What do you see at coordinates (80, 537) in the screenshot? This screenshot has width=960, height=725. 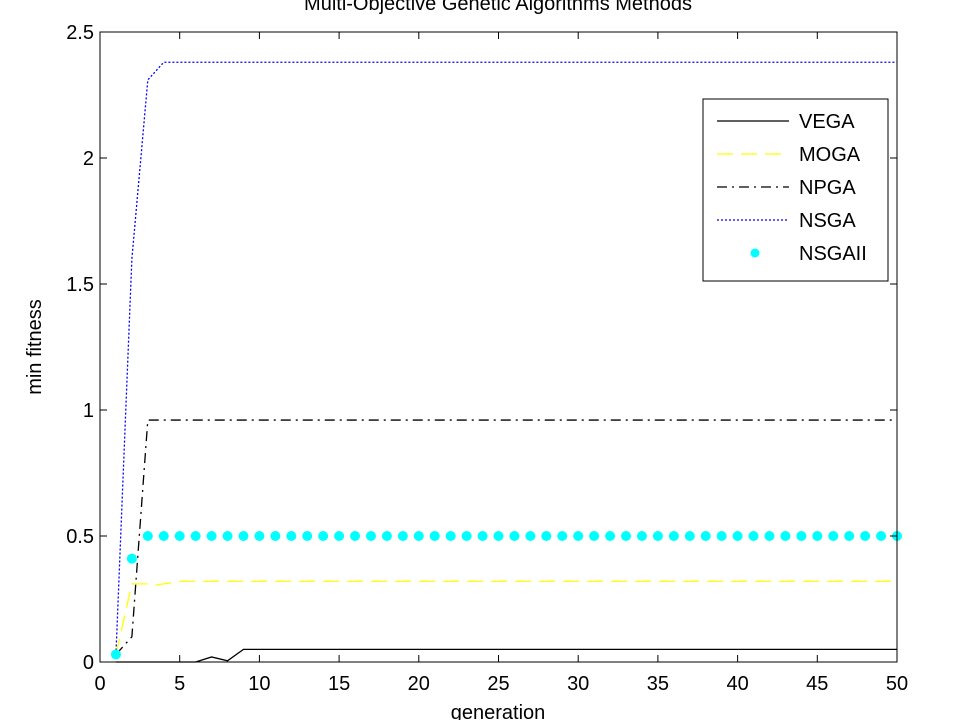 I see `y-tick-label: 0.5` at bounding box center [80, 537].